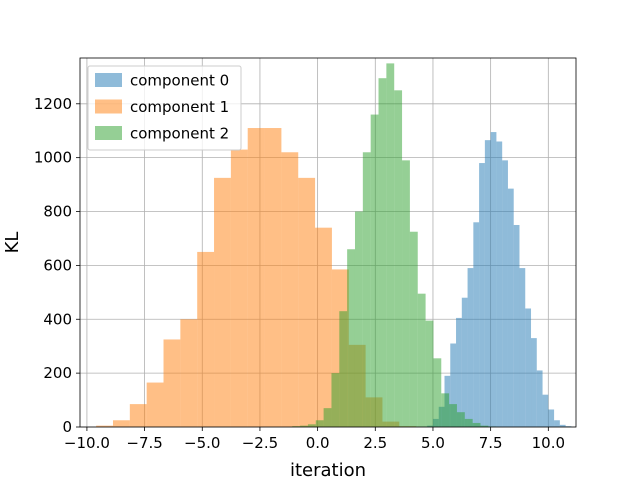  I want to click on x-tick-label-5: 2.5, so click(375, 443).